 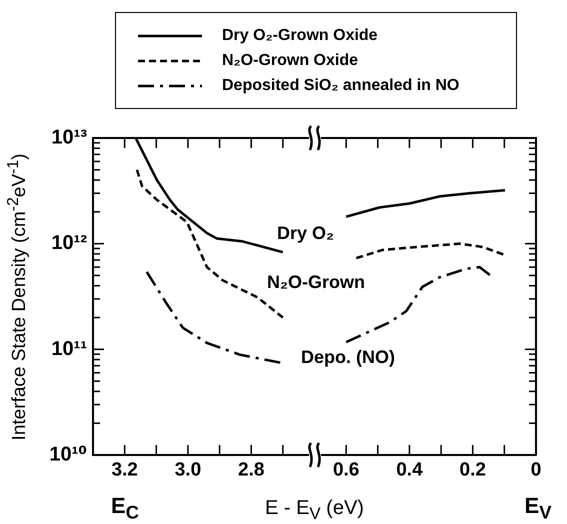 I want to click on x-tick-label: 0.6, so click(x=346, y=470).